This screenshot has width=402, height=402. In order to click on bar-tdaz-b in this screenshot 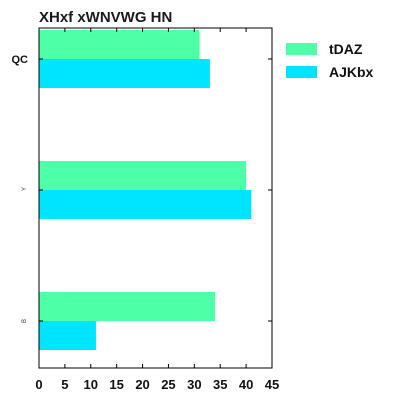, I will do `click(127, 306)`.